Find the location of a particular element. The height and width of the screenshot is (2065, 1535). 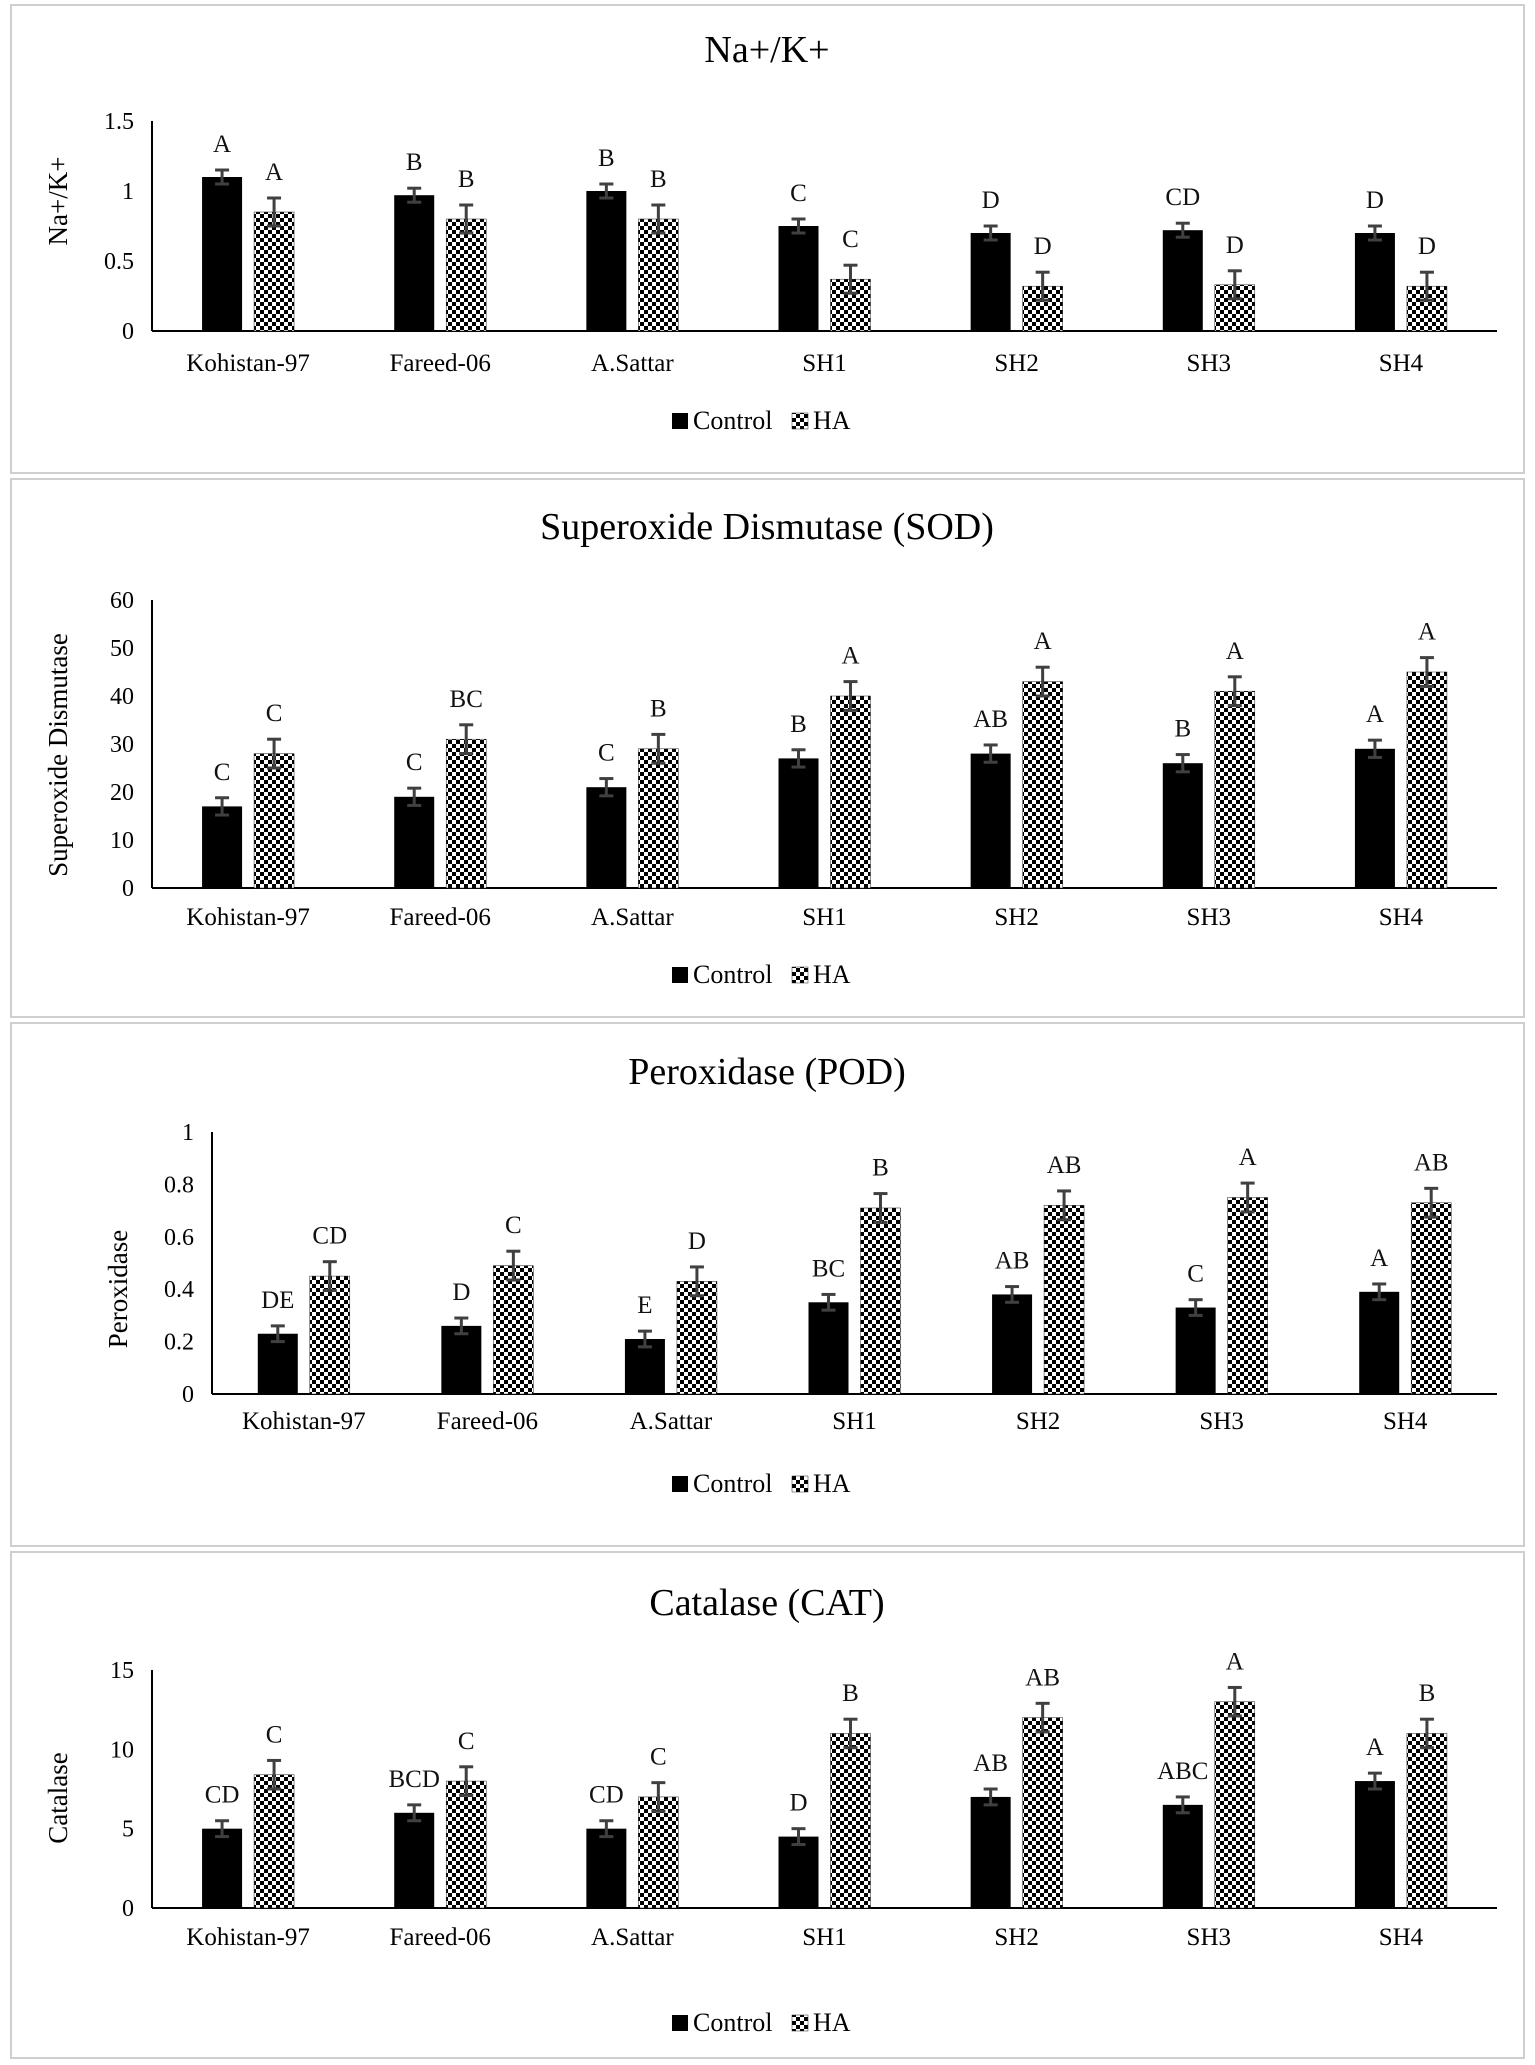

chart-title: Peroxidase (POD) is located at coordinates (767, 1072).